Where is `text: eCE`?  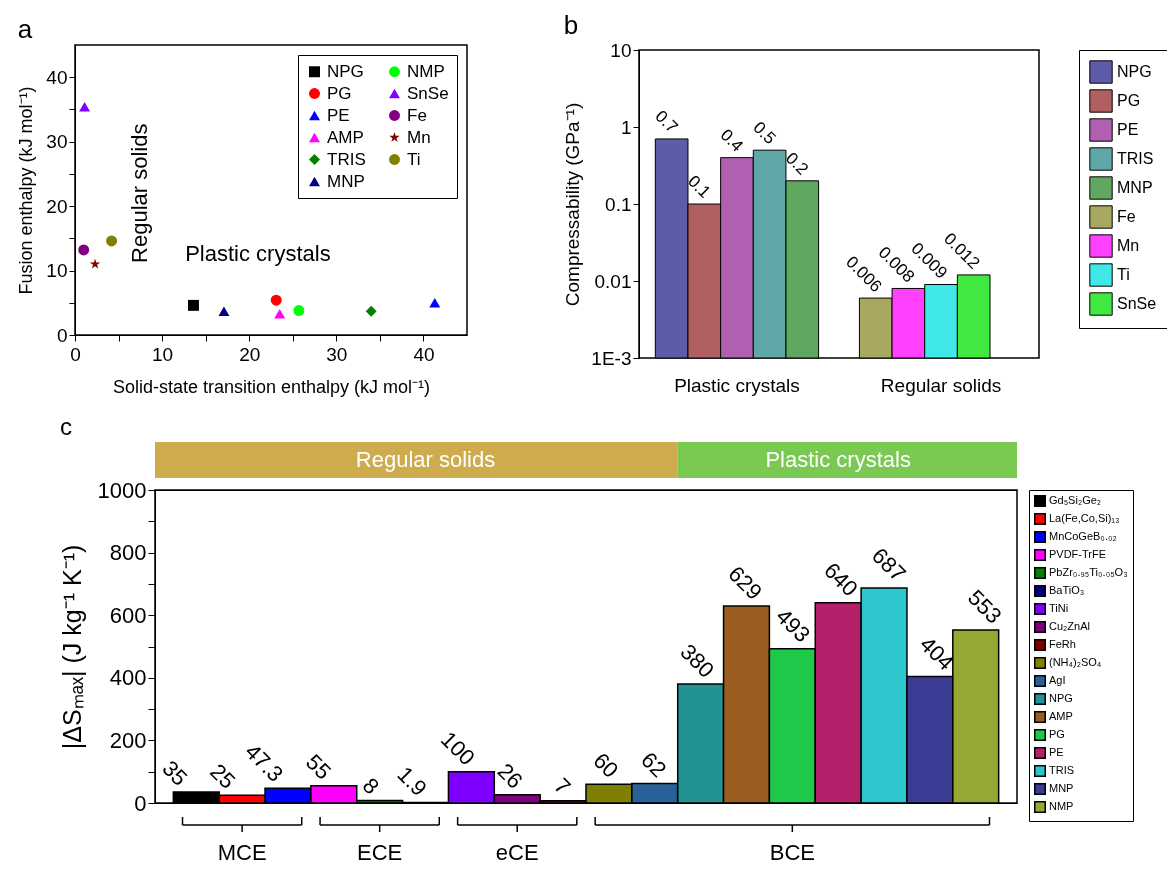 text: eCE is located at coordinates (517, 852).